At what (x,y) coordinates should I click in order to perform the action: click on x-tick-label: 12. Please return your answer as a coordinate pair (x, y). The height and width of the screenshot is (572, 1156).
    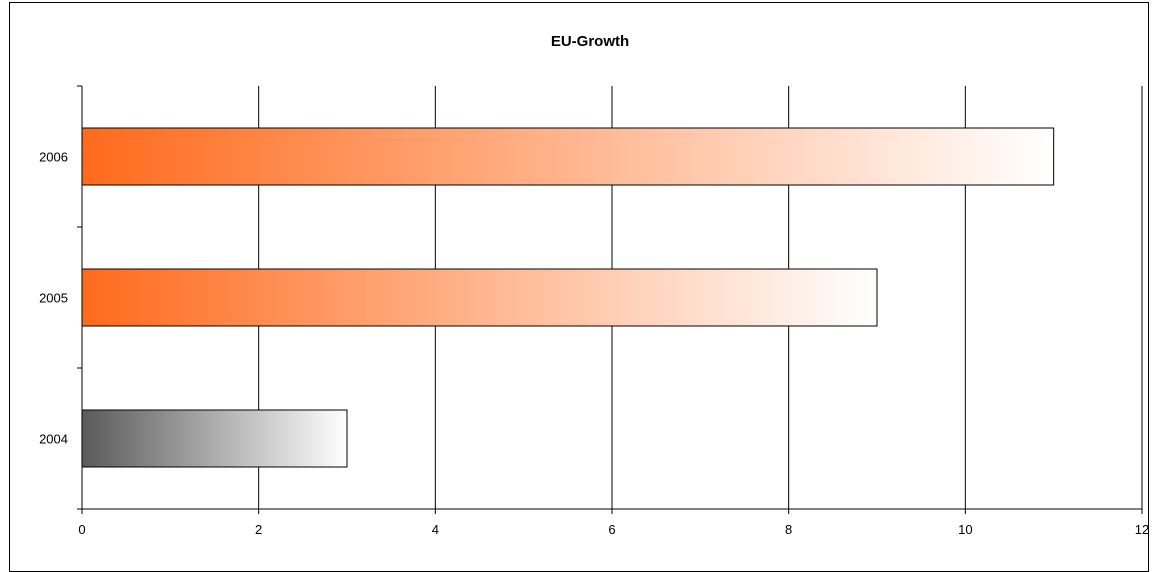
    Looking at the image, I should click on (1142, 529).